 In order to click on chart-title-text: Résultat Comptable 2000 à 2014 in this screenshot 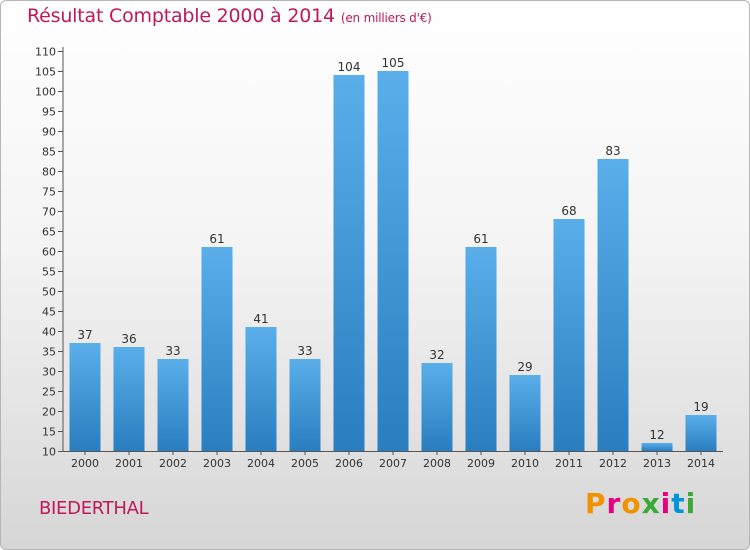, I will do `click(181, 16)`.